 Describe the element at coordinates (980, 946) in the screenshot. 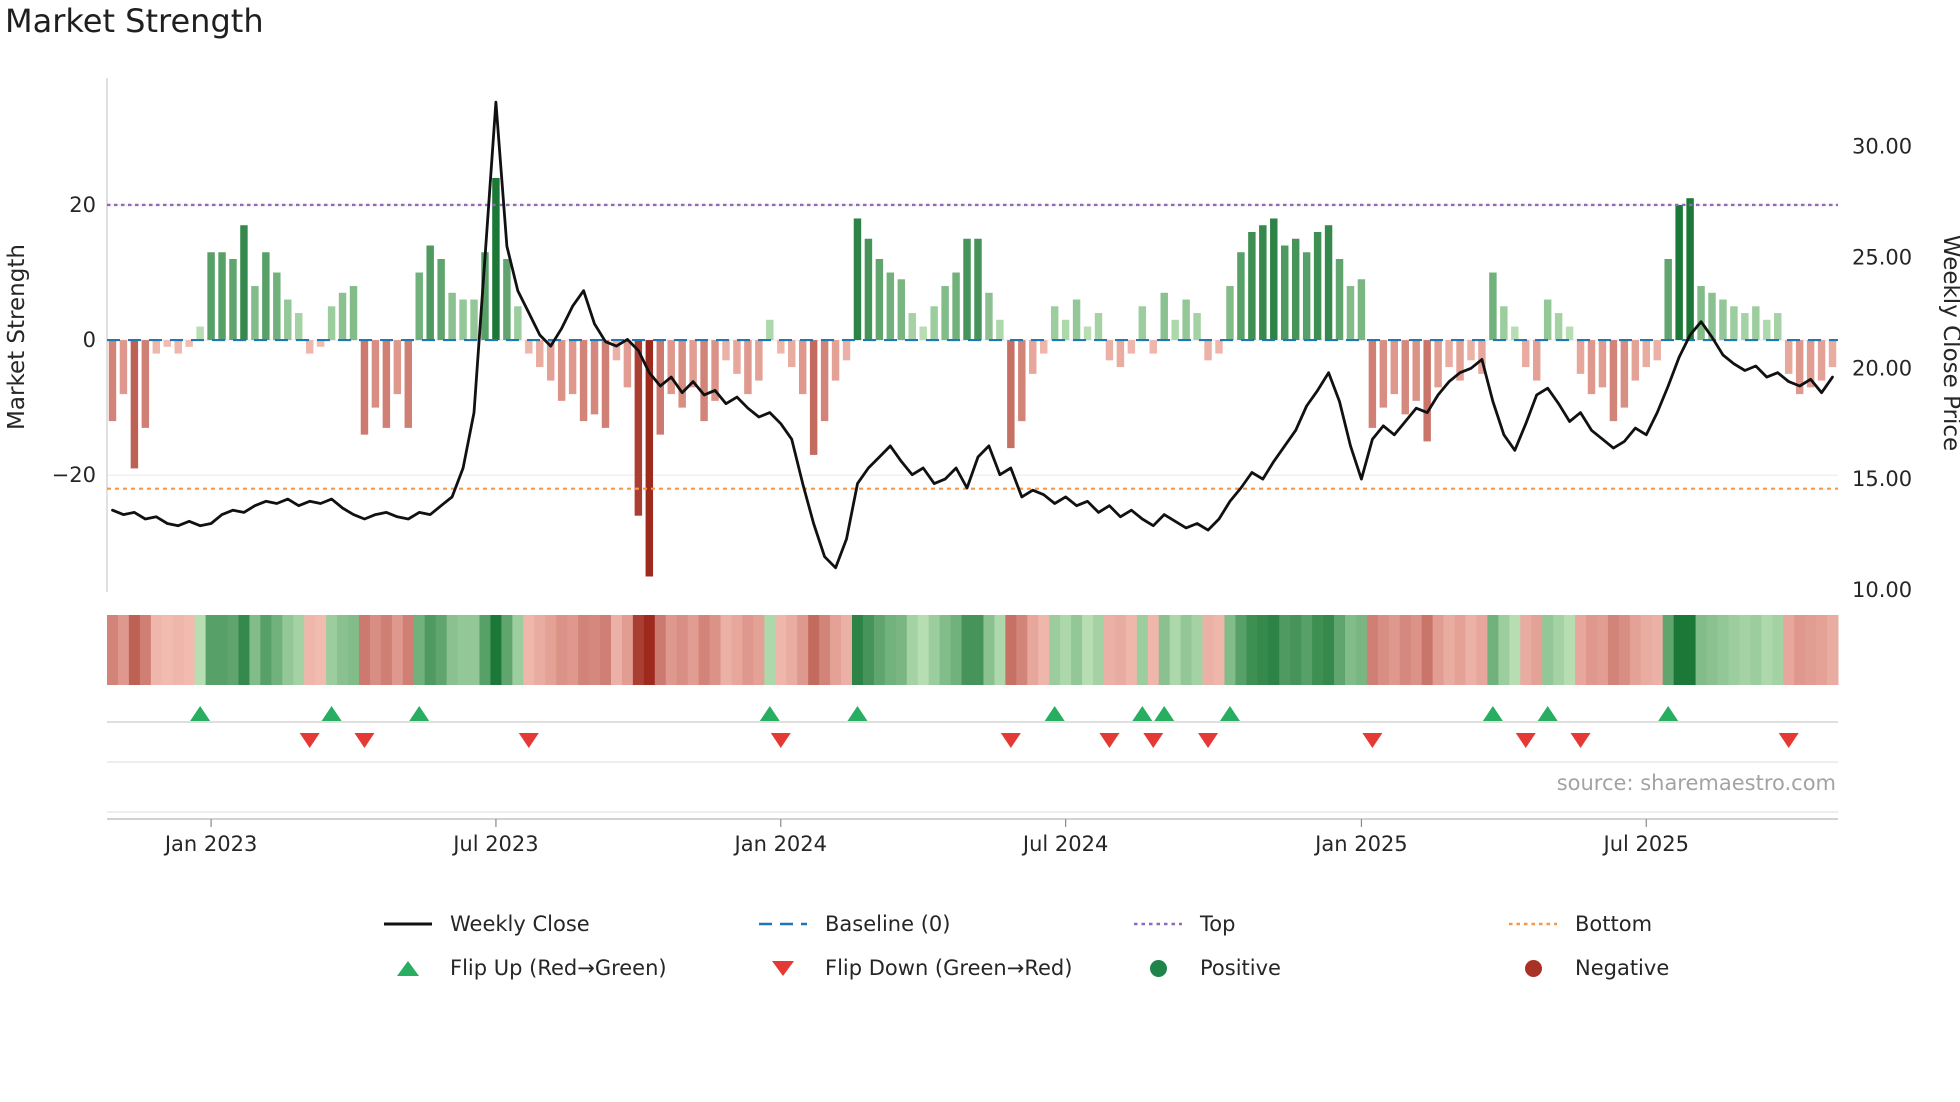

I see `legend: Weekly Close Baseline (0) Top Bottom` at that location.